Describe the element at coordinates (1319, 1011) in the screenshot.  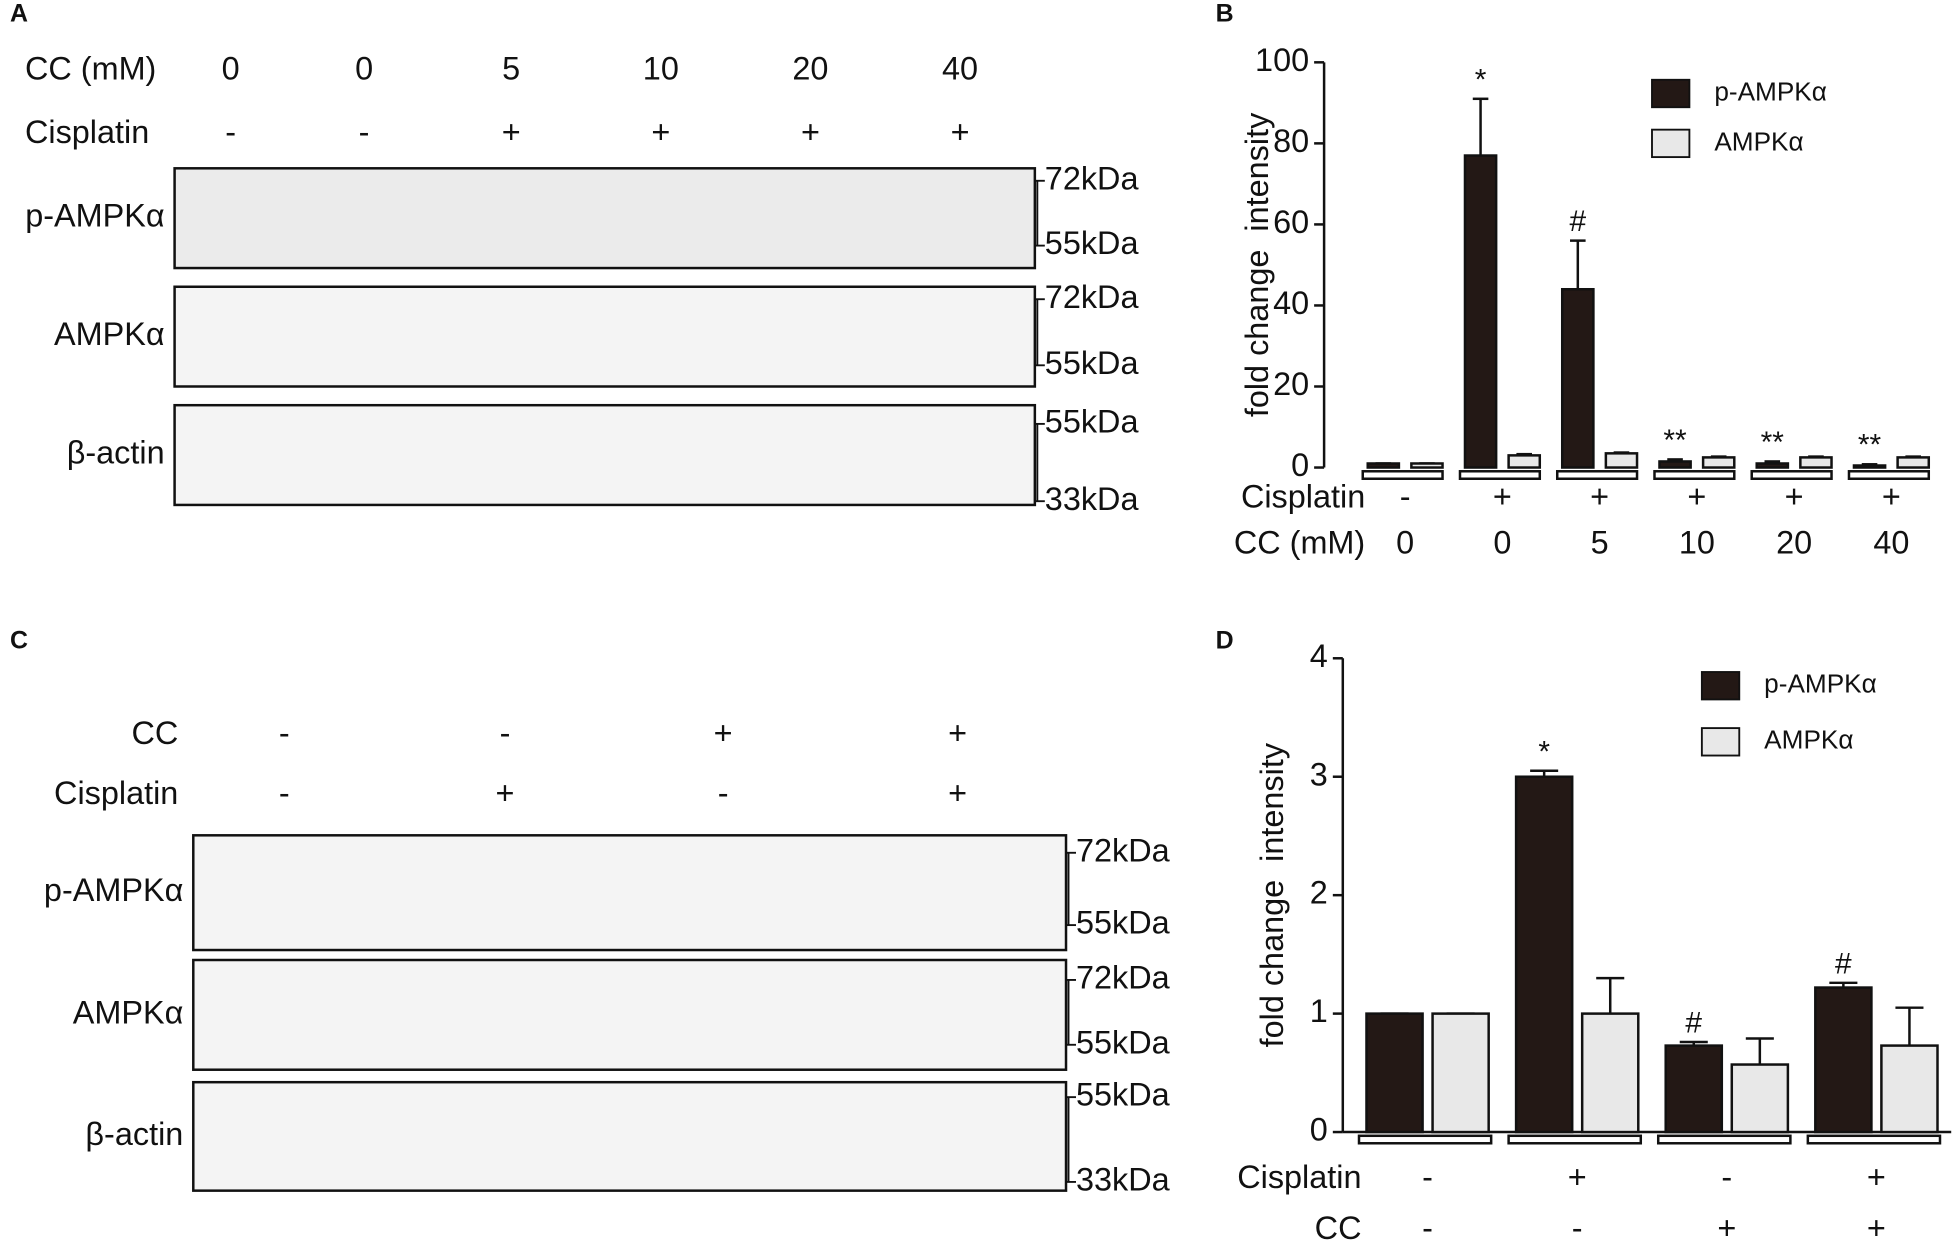
I see `y-tick-label: 1` at that location.